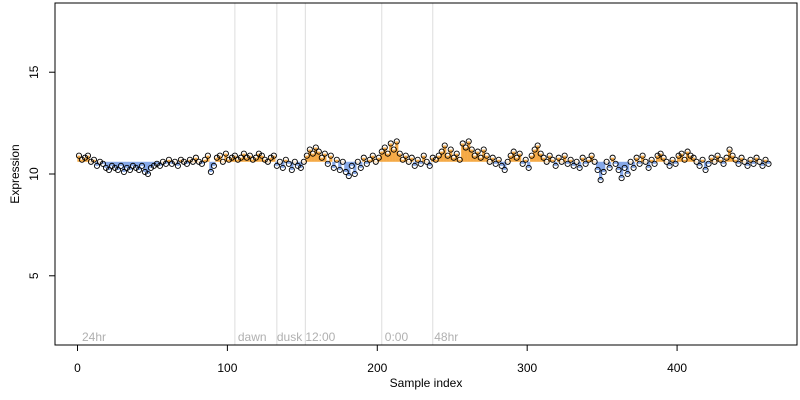 This screenshot has width=800, height=400. I want to click on y-tick-label-2: 15, so click(34, 72).